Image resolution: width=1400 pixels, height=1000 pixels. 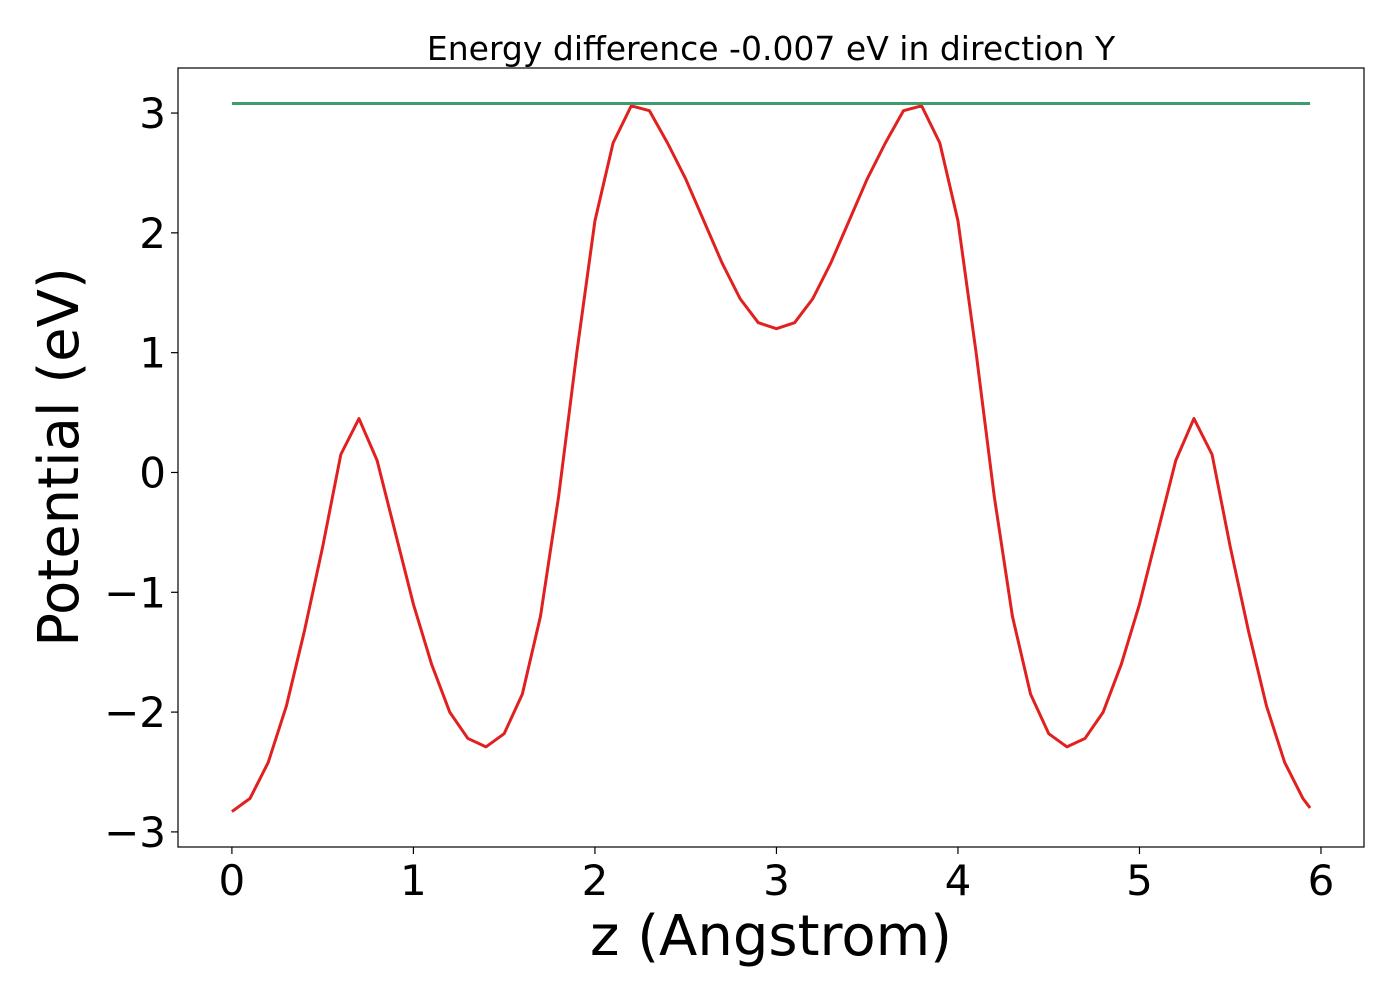 What do you see at coordinates (413, 880) in the screenshot?
I see `x-tick-label: 1` at bounding box center [413, 880].